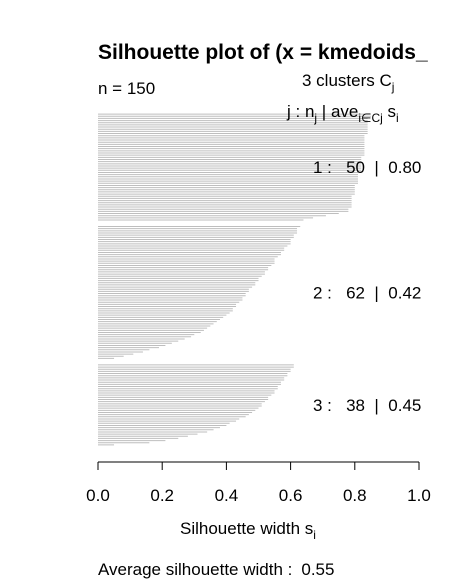 The height and width of the screenshot is (582, 470). I want to click on x-axis-label: Silhouette width si, so click(248, 530).